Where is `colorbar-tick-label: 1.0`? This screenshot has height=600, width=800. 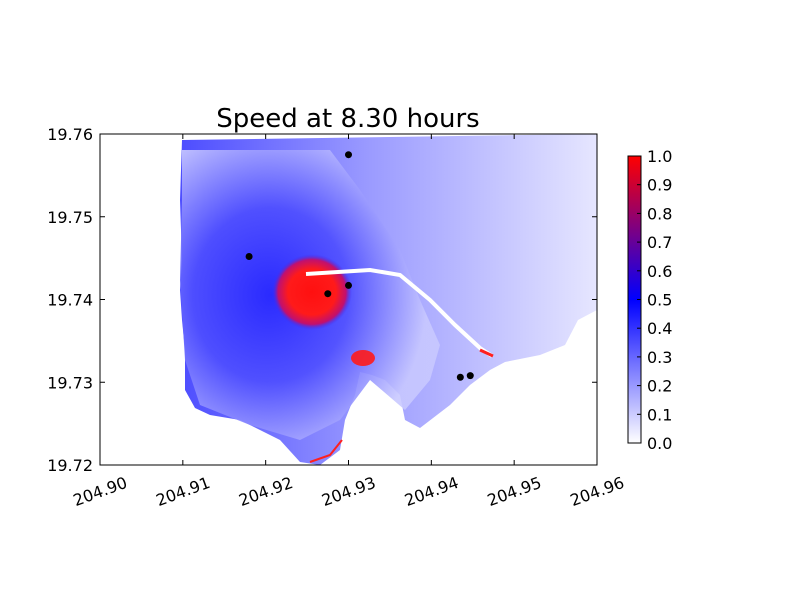 colorbar-tick-label: 1.0 is located at coordinates (659, 156).